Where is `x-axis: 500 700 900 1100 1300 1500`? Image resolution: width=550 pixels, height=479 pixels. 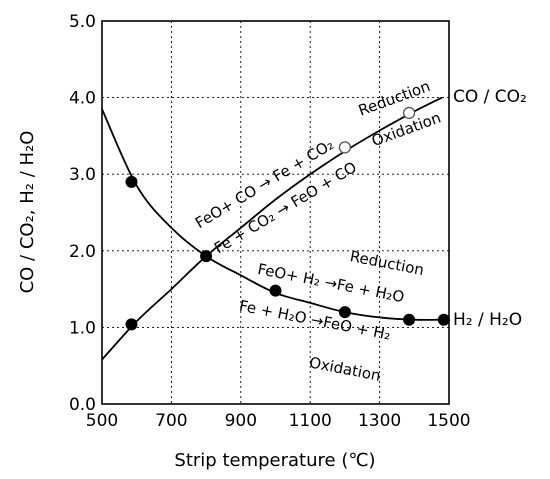
x-axis: 500 700 900 1100 1300 1500 is located at coordinates (278, 421).